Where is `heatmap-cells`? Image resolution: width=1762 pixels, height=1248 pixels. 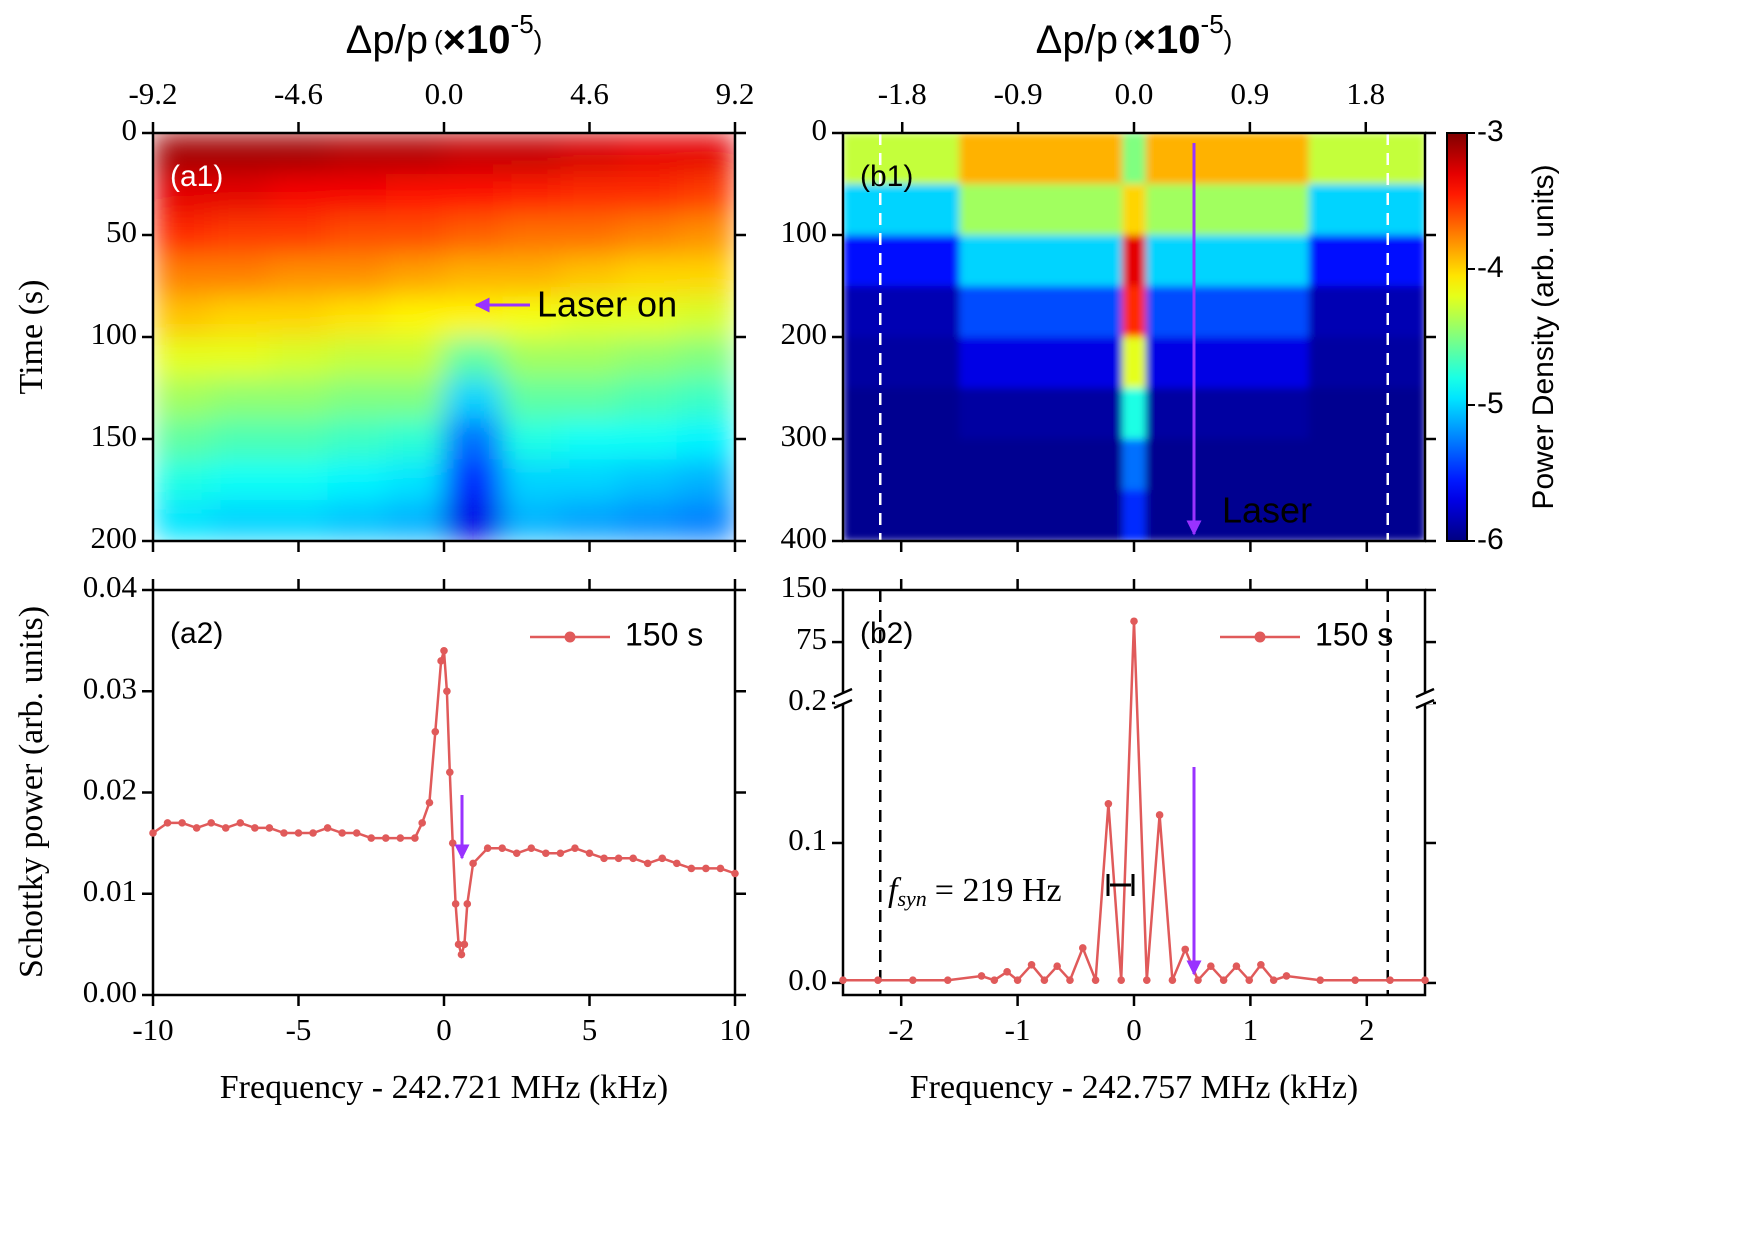
heatmap-cells is located at coordinates (444, 337).